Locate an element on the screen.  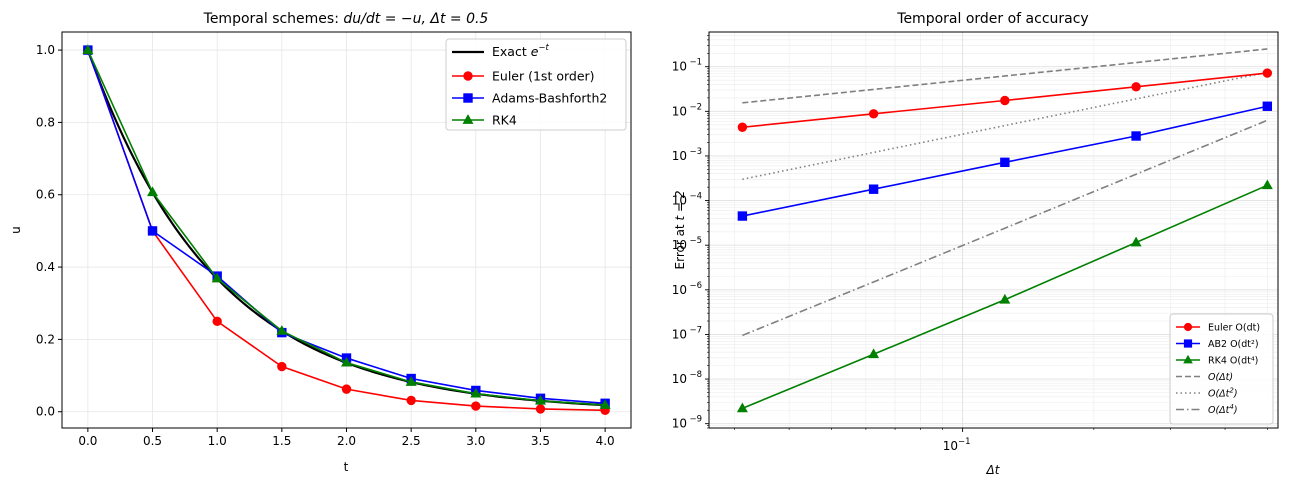
left-series-1-point is located at coordinates (152, 231).